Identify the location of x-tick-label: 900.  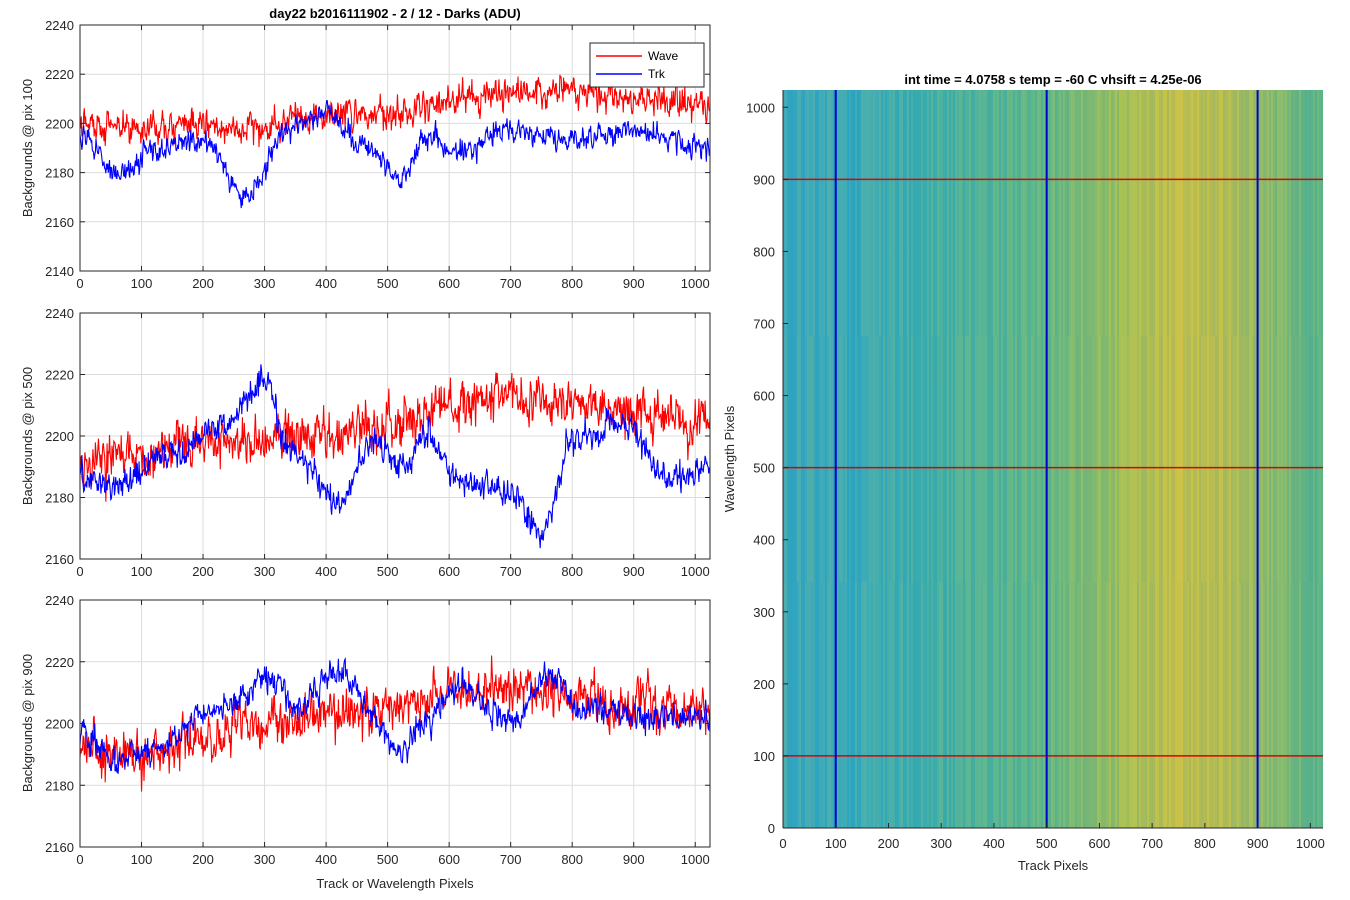
(634, 859).